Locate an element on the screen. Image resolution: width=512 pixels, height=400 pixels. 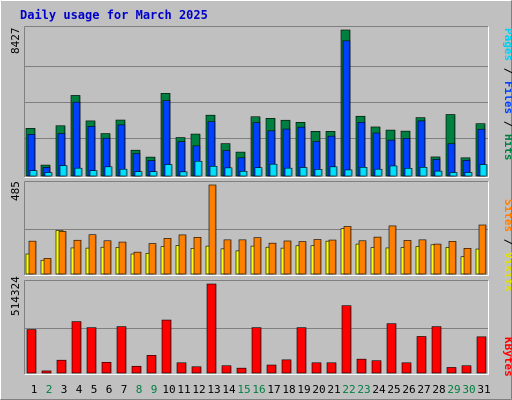
day-label-12: 12 is located at coordinates (198, 389).